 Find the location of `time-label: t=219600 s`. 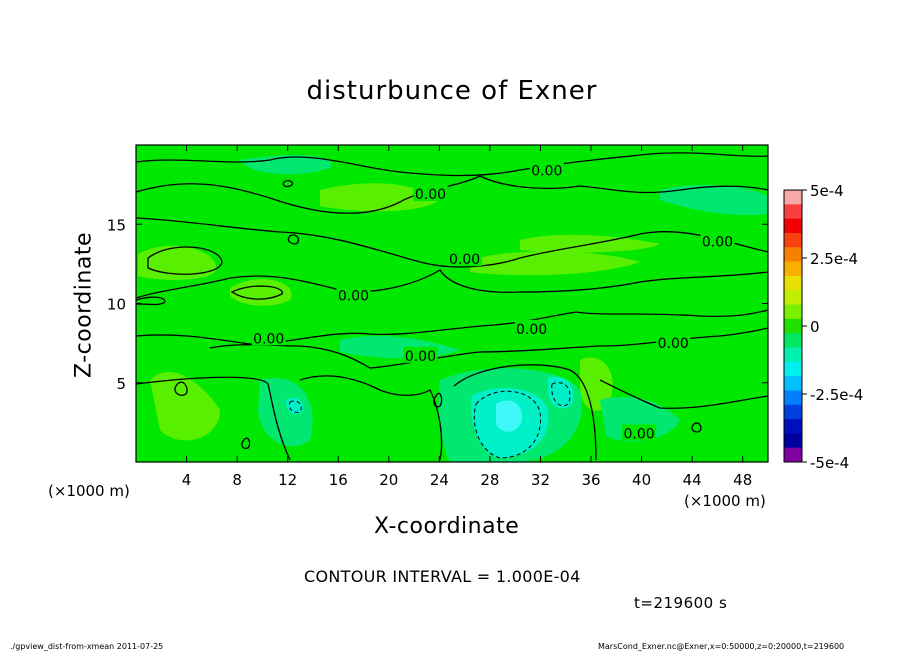

time-label: t=219600 s is located at coordinates (681, 603).